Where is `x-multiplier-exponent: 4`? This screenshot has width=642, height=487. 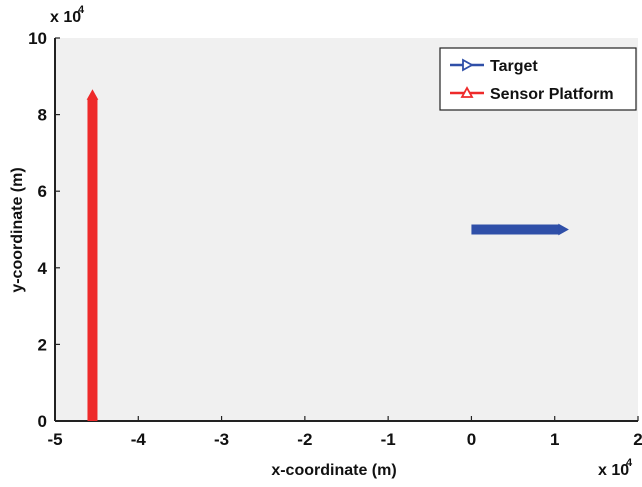 x-multiplier-exponent: 4 is located at coordinates (629, 463).